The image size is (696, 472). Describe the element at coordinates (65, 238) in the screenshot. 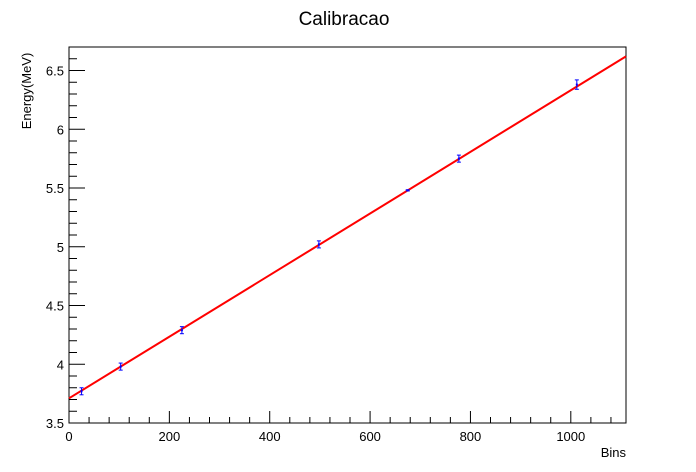

I see `y-axis: 3.5 4 4.5 5 5.5 6 6.5` at that location.